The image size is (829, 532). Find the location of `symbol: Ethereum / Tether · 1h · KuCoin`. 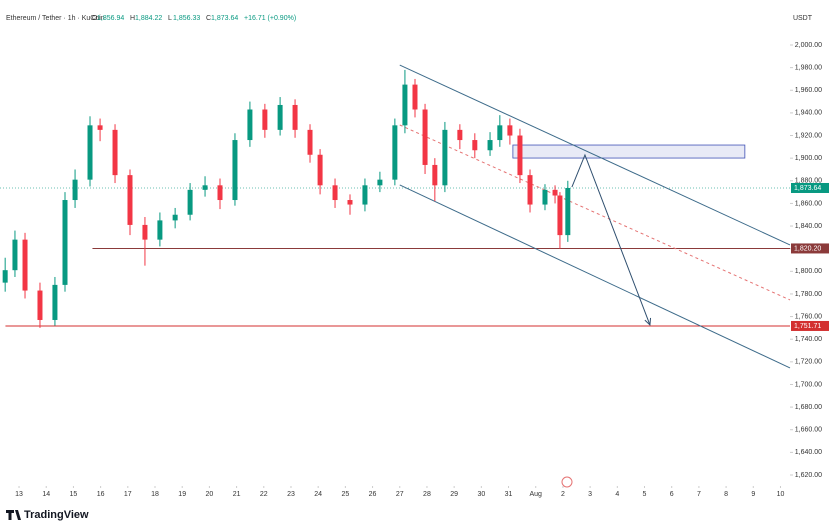

symbol: Ethereum / Tether · 1h · KuCoin is located at coordinates (55, 18).